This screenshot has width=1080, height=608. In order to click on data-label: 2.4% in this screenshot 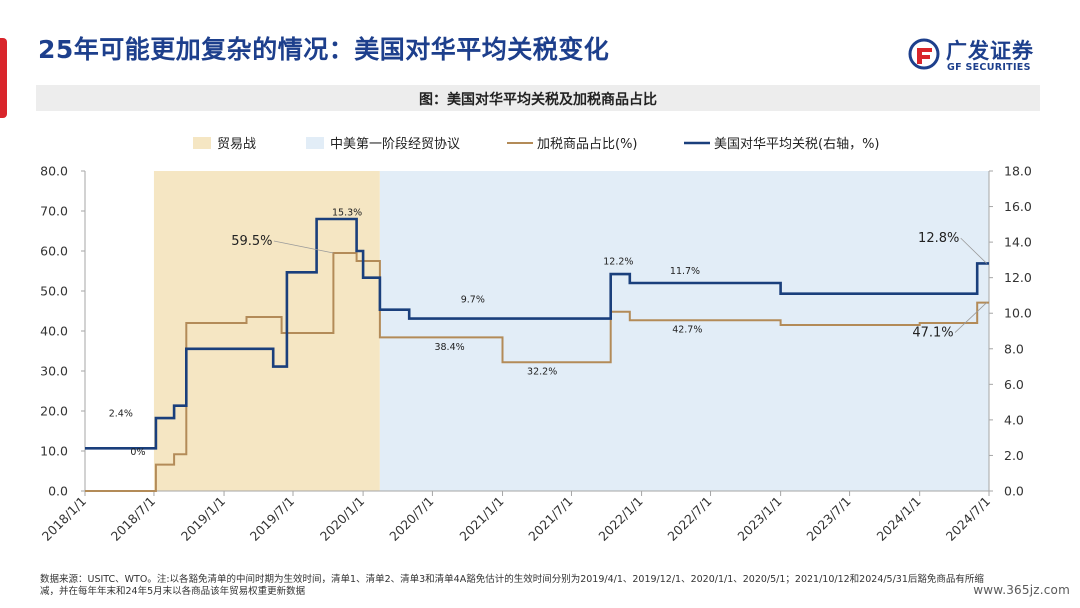, I will do `click(121, 413)`.